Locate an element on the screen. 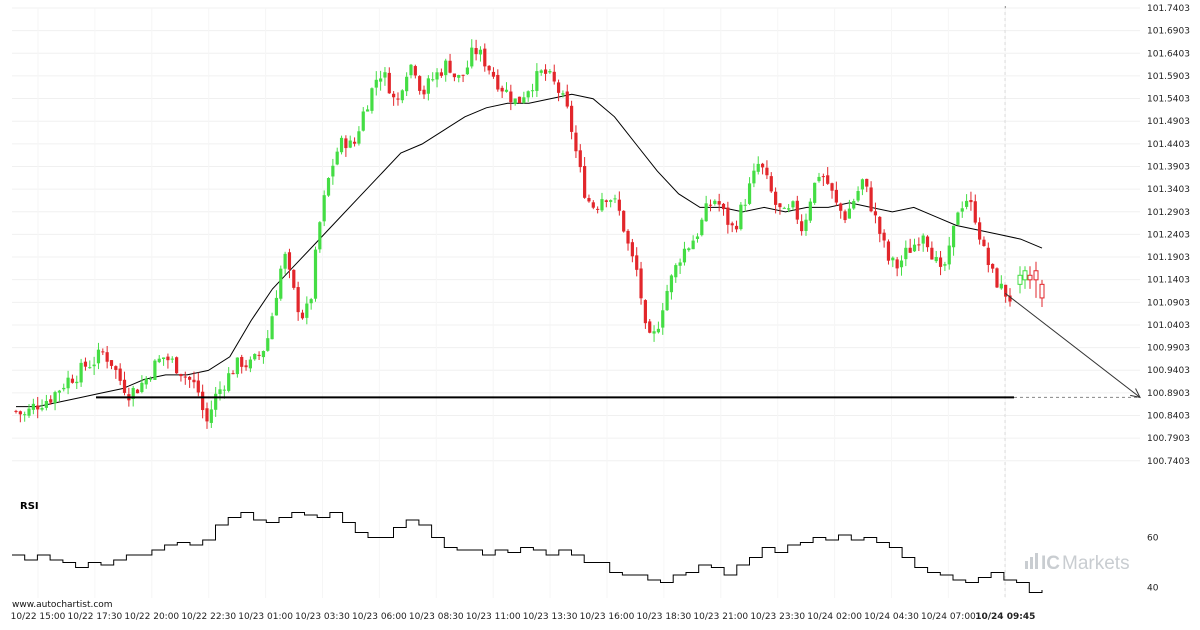  time-tick-label: 10/23 21:00 is located at coordinates (720, 617).